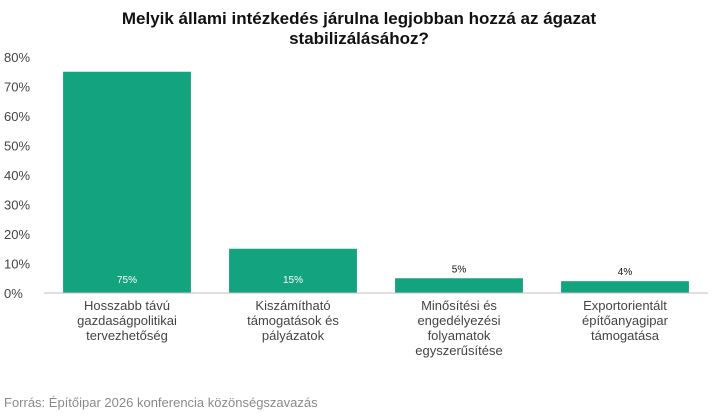 This screenshot has width=718, height=417. What do you see at coordinates (625, 305) in the screenshot?
I see `x-tick-label: Exportorientált` at bounding box center [625, 305].